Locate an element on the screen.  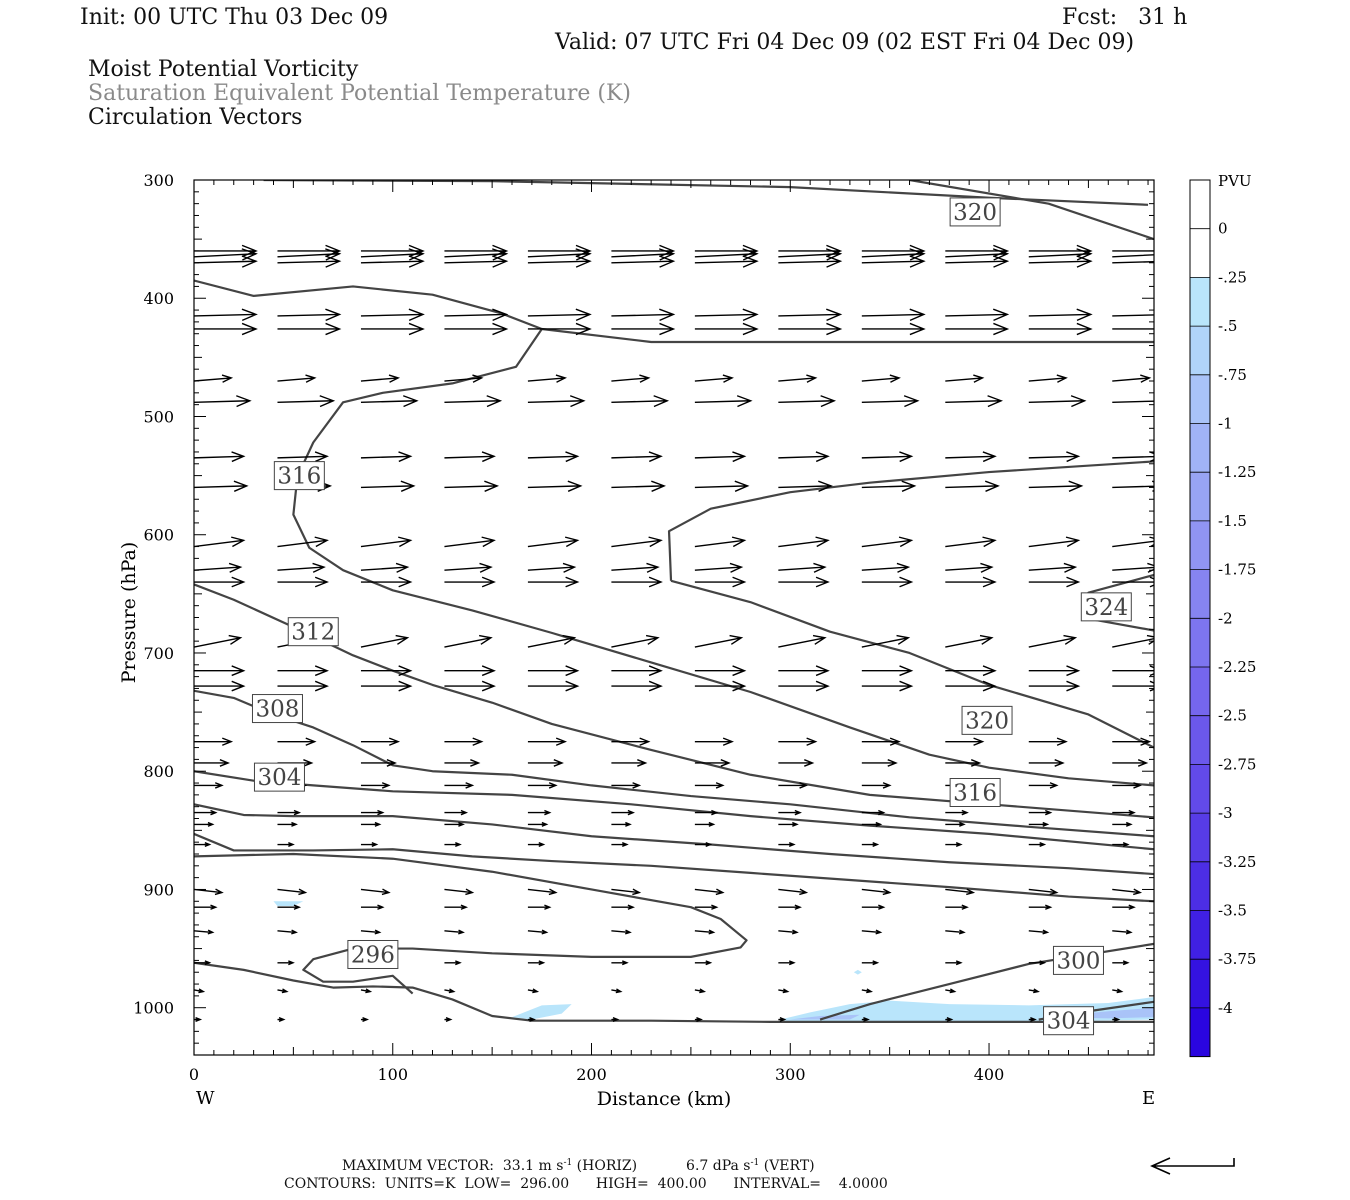
colorbar-label: 0 is located at coordinates (1223, 229).